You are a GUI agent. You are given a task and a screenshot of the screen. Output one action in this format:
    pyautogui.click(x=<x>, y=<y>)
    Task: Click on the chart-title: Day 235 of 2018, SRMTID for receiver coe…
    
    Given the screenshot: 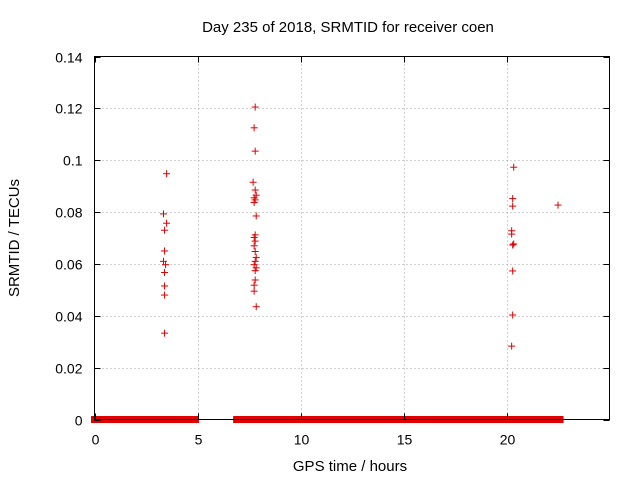 What is the action you would take?
    pyautogui.click(x=348, y=27)
    